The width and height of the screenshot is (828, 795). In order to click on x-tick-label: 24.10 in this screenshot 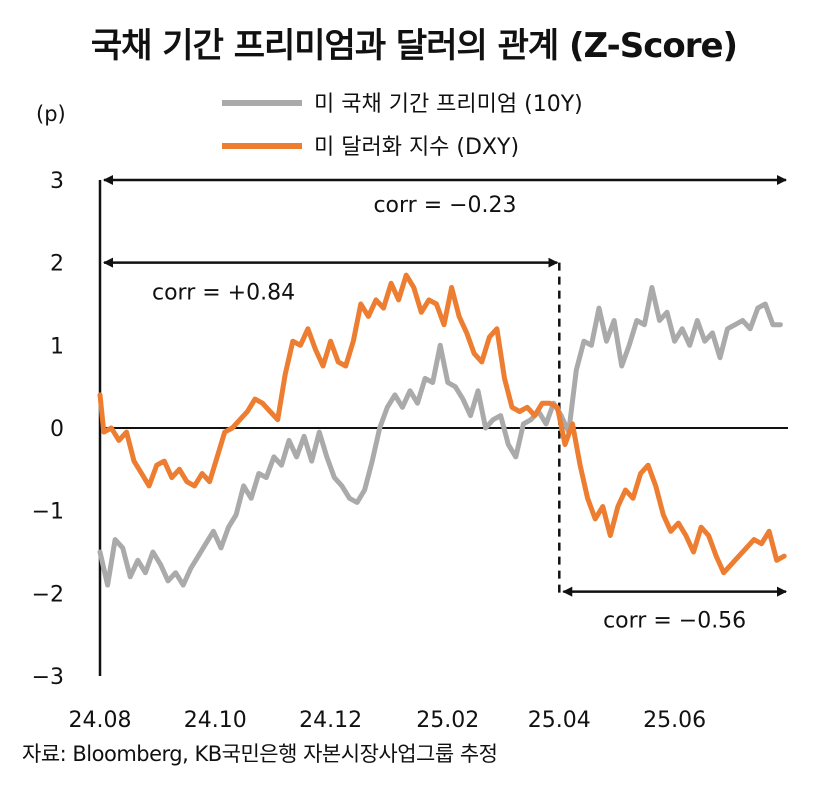, I will do `click(215, 720)`.